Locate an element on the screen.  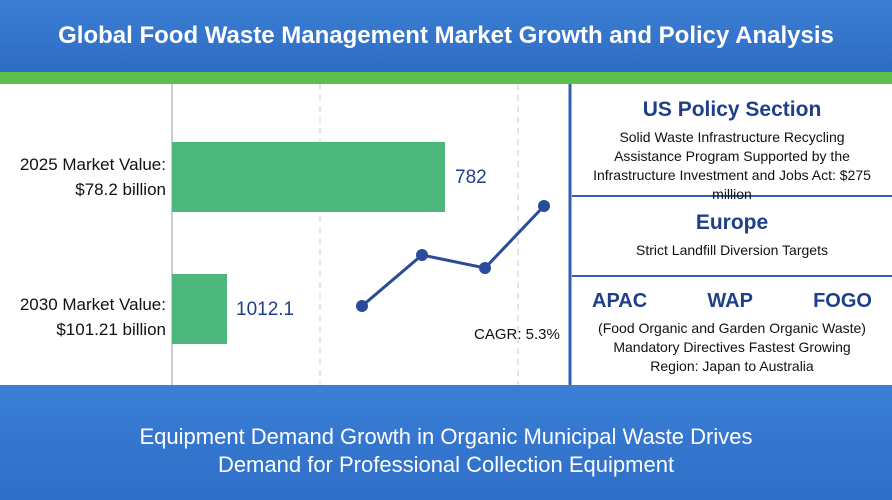
tag: APAC is located at coordinates (620, 301).